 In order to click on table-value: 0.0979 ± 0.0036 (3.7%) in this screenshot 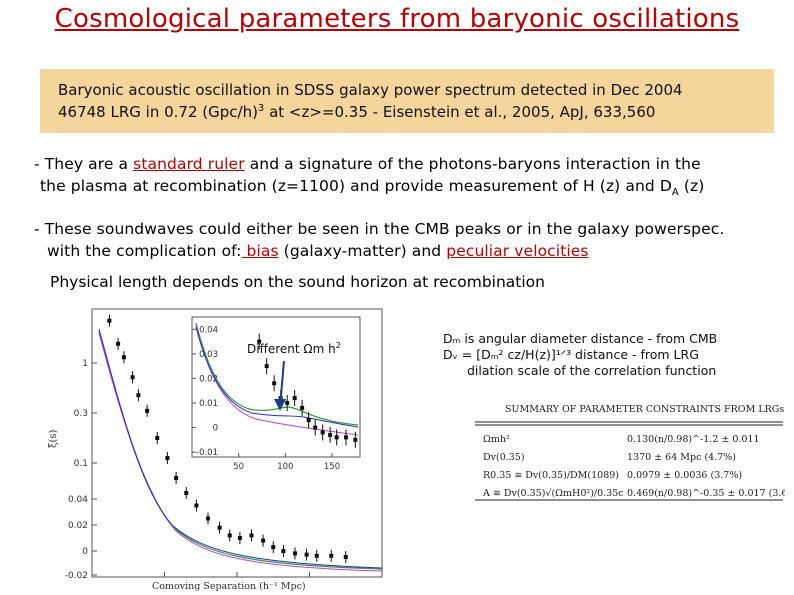, I will do `click(684, 475)`.